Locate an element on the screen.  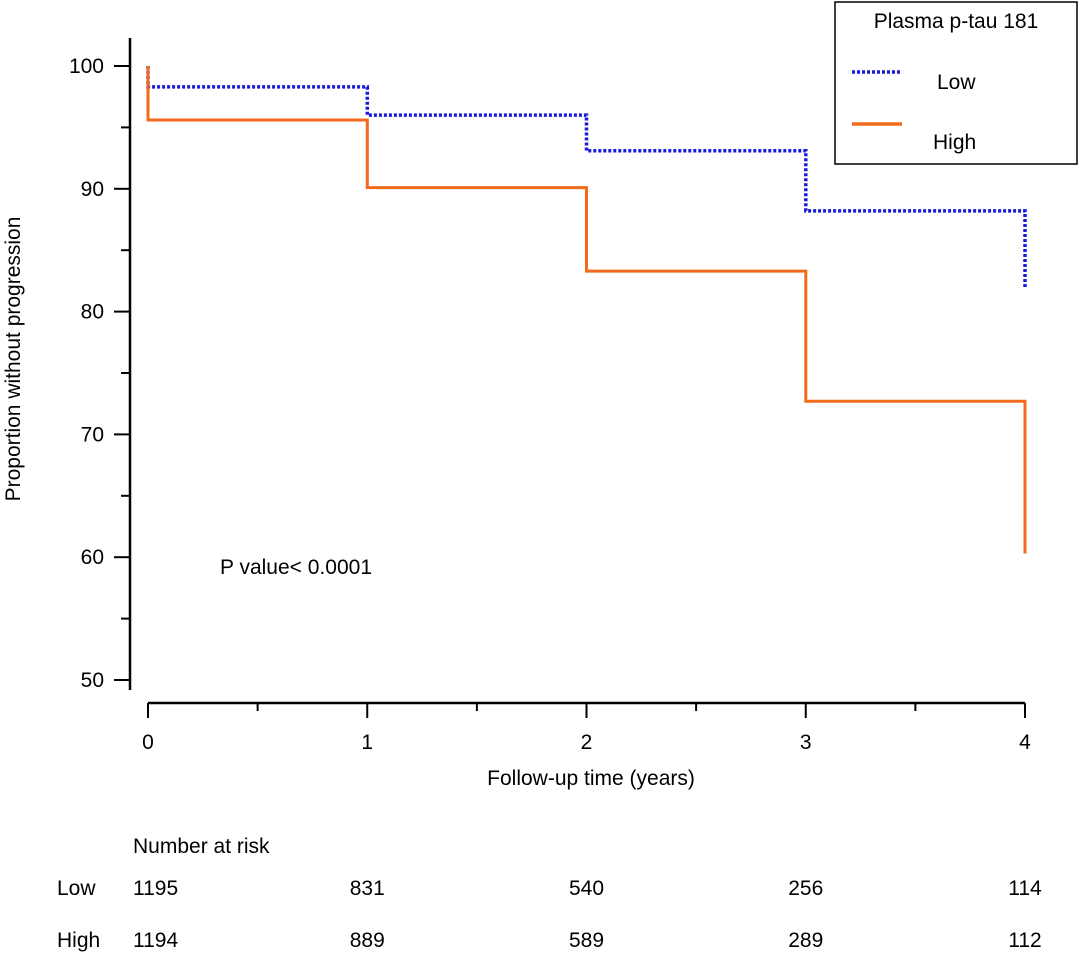
x-tick-label: 3 is located at coordinates (806, 742).